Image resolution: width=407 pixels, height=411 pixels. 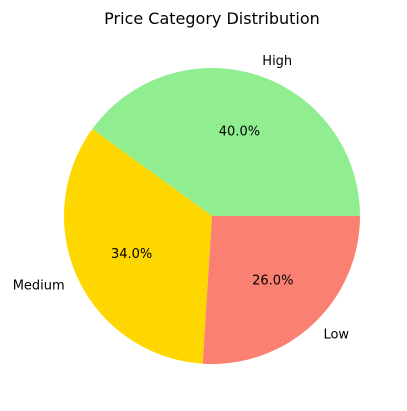 What do you see at coordinates (239, 132) in the screenshot?
I see `pct-label-high: 40.0%` at bounding box center [239, 132].